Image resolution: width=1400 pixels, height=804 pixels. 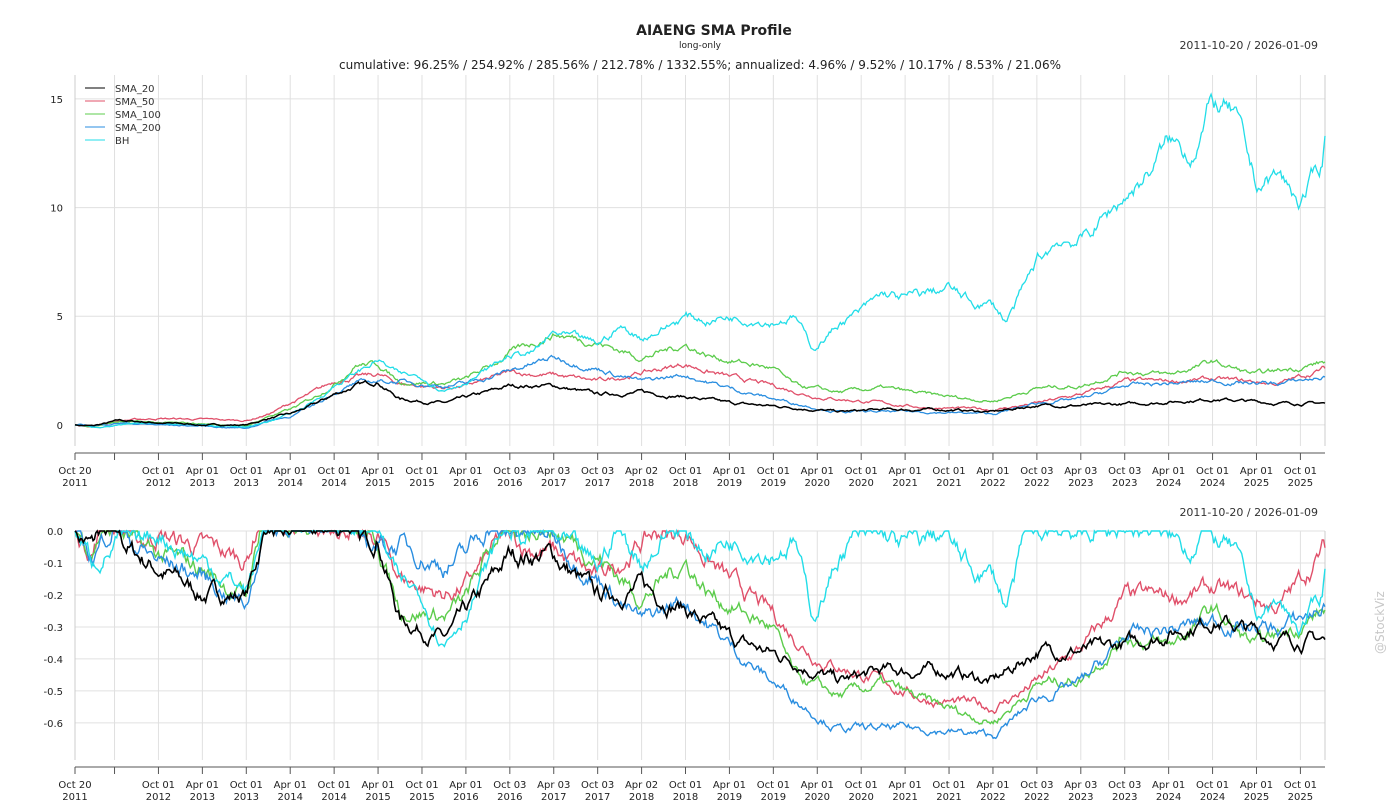 I want to click on legend-label: BH, so click(x=122, y=141).